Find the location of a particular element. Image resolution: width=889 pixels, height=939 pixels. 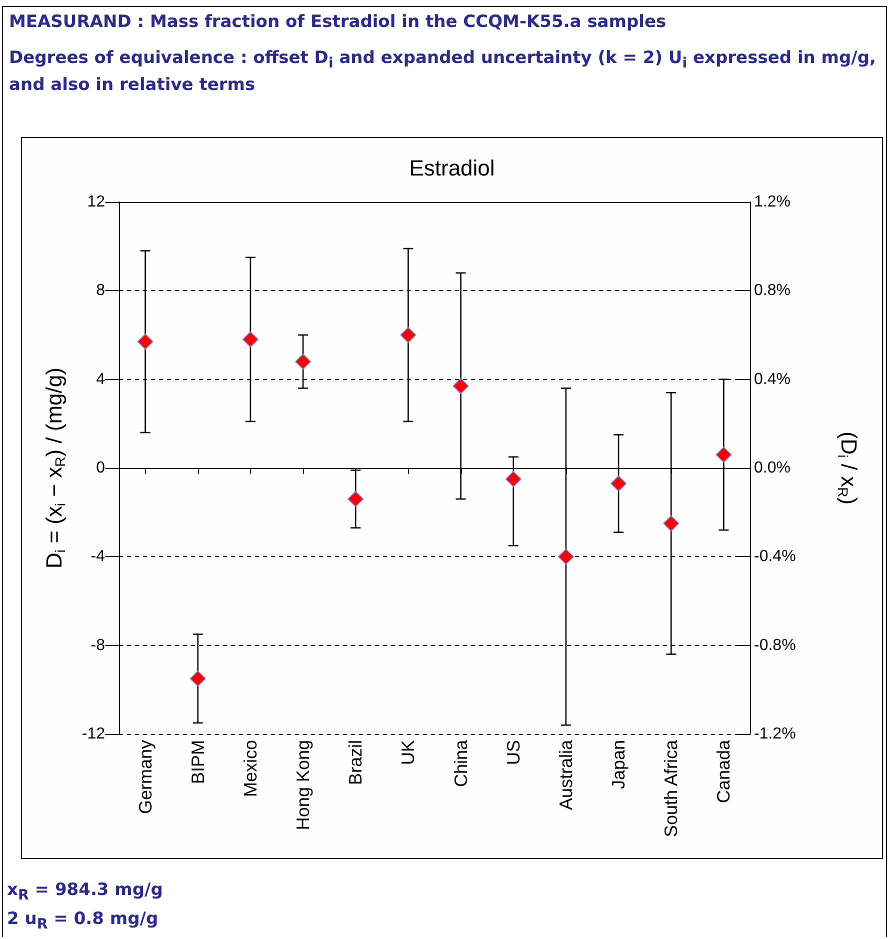

y2-tick-label: 1.2% is located at coordinates (772, 202).